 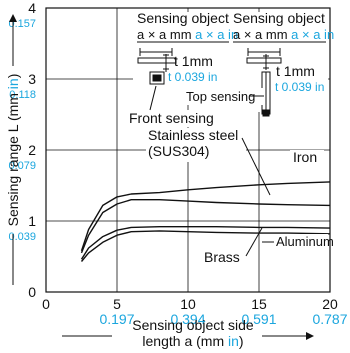 I want to click on x-tick-label-inch: 0.394, so click(x=187, y=319).